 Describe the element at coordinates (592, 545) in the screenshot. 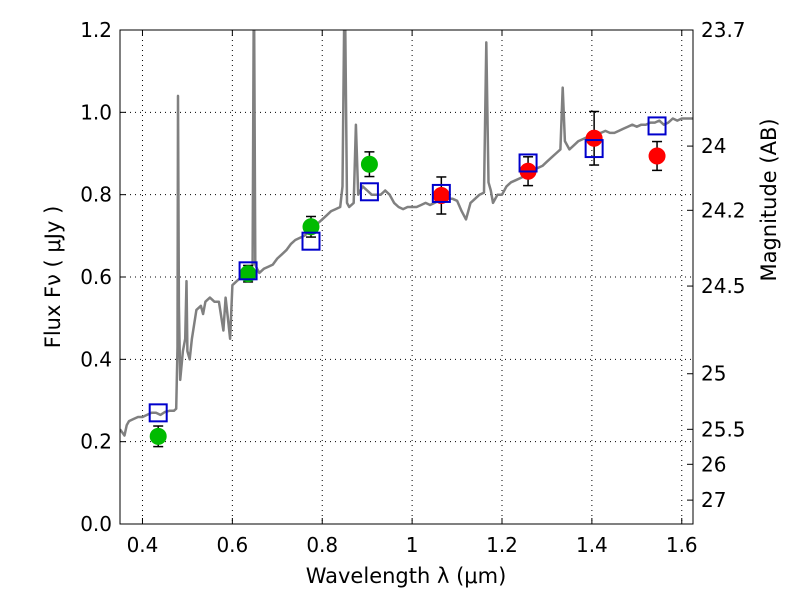

I see `x-tick-label: 1.4` at that location.